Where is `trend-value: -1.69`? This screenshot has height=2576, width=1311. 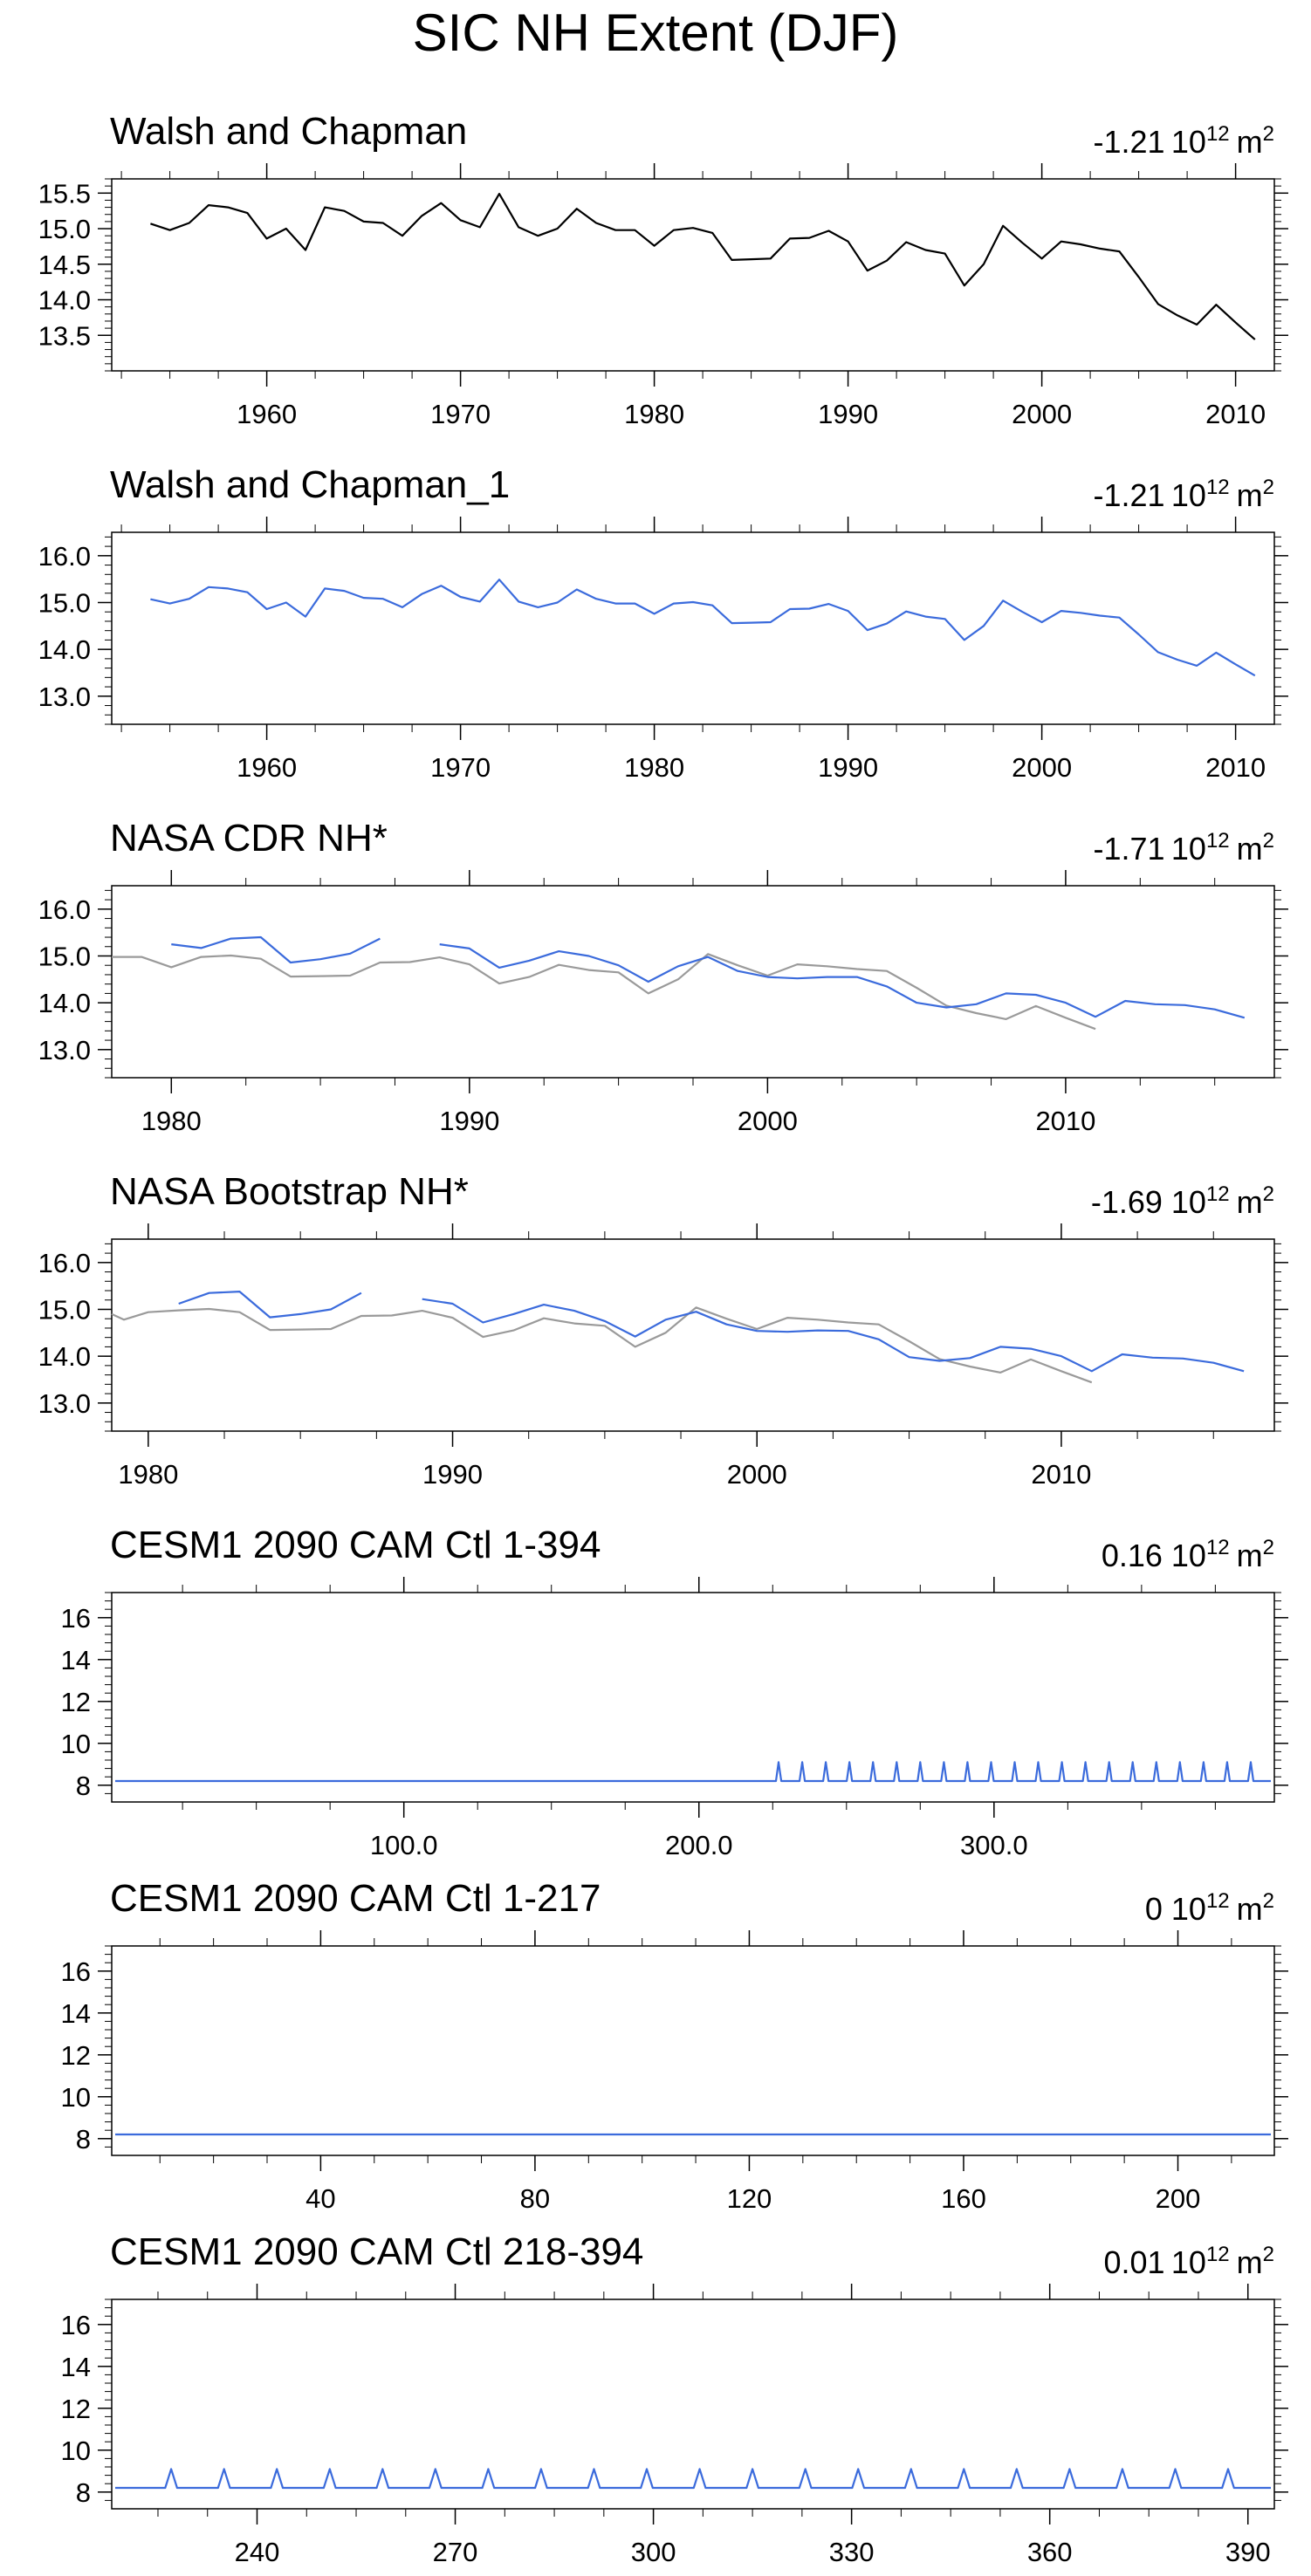 trend-value: -1.69 is located at coordinates (1127, 1202).